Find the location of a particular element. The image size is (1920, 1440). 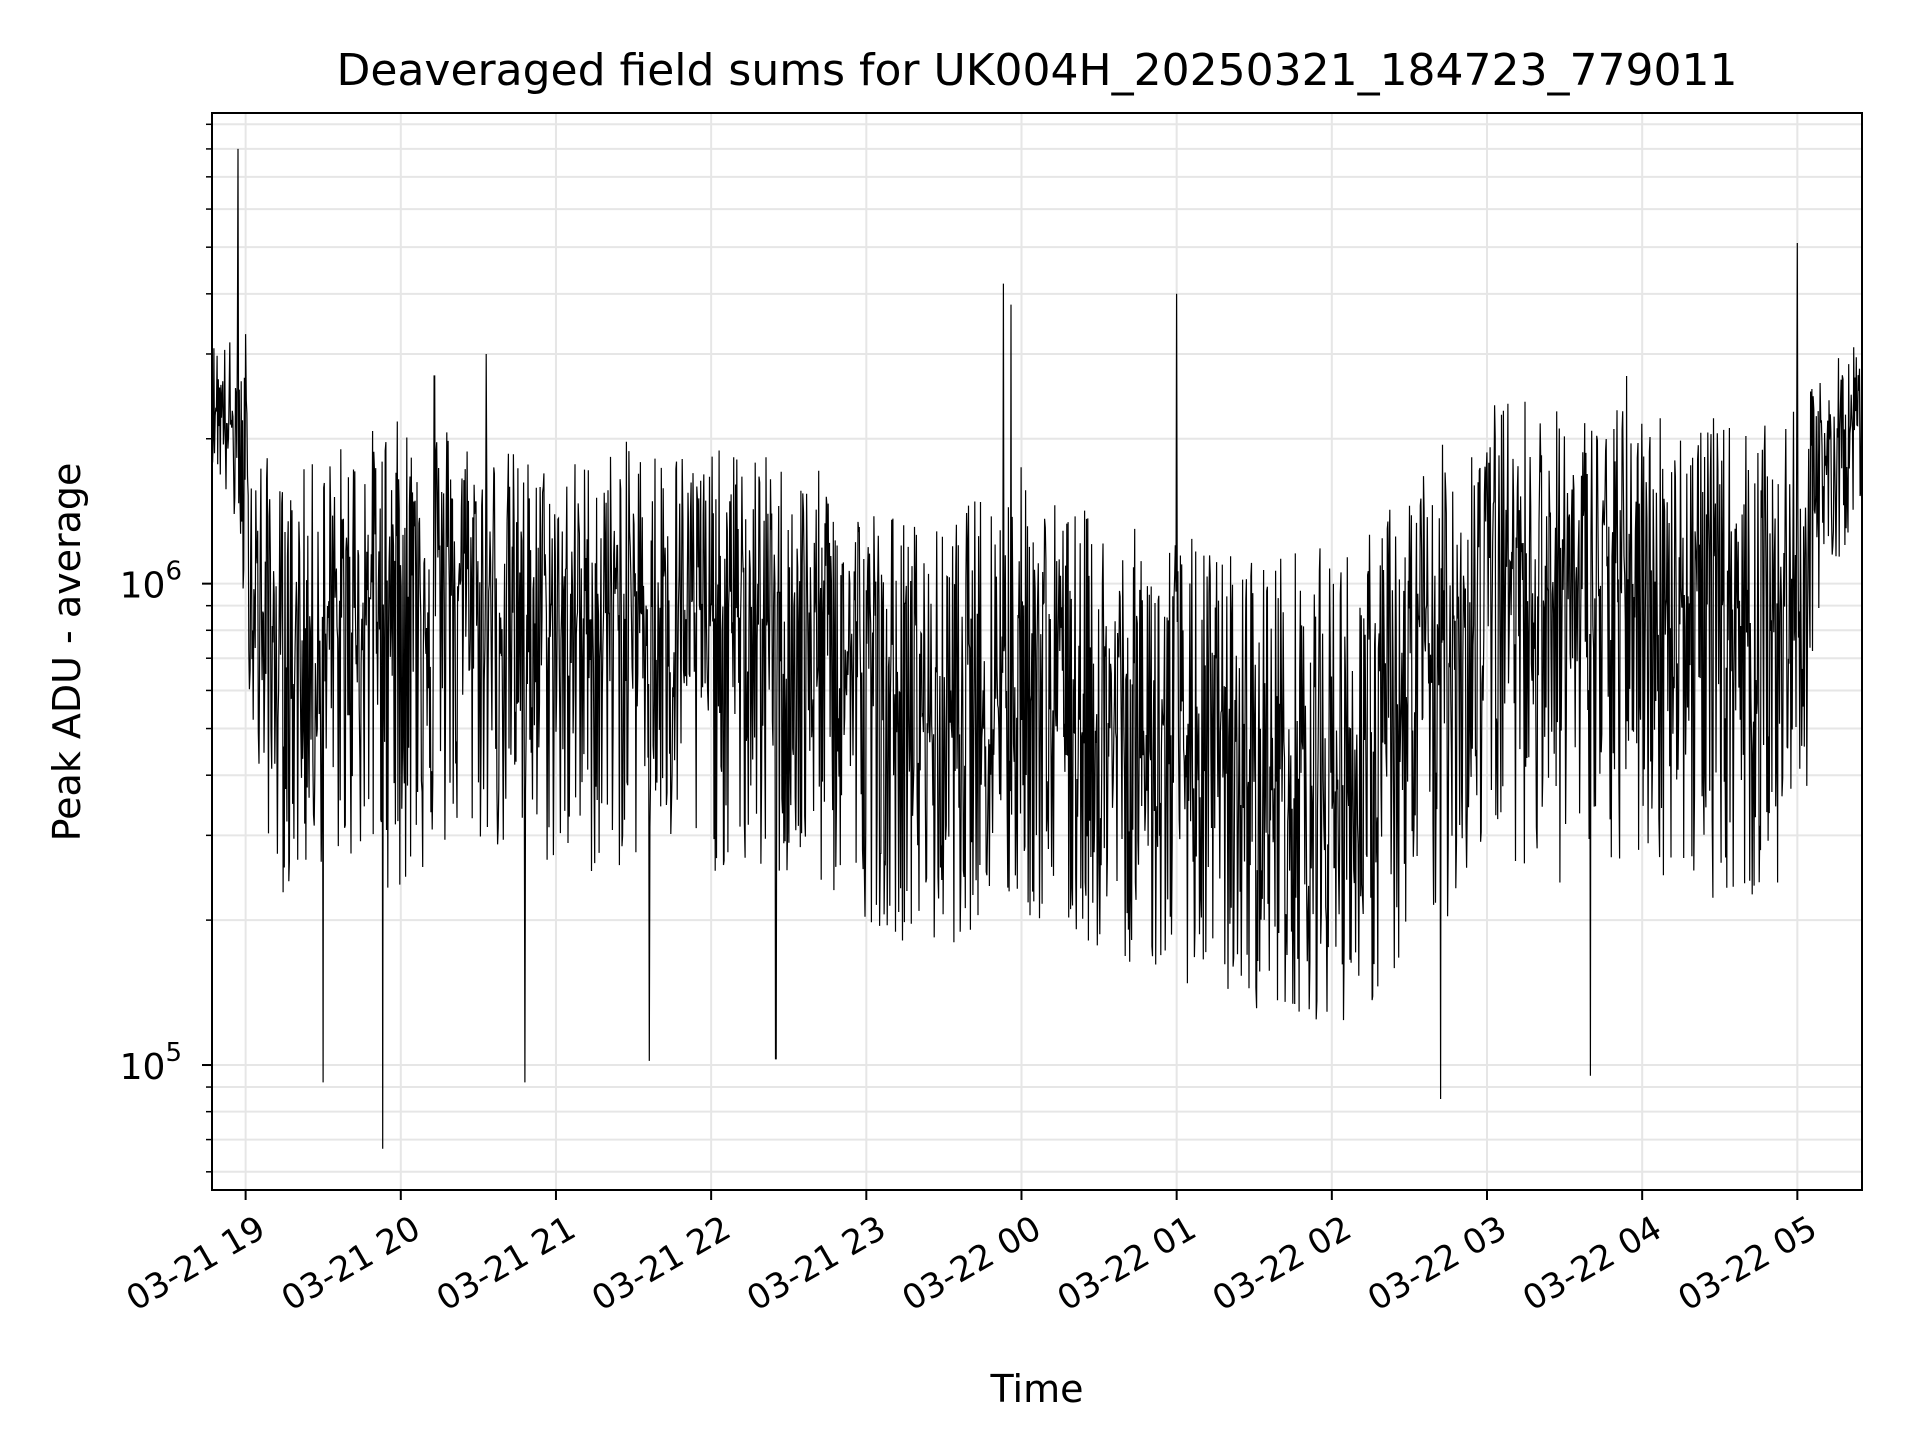

y-tick-label: 10⁵ is located at coordinates (151, 1063).